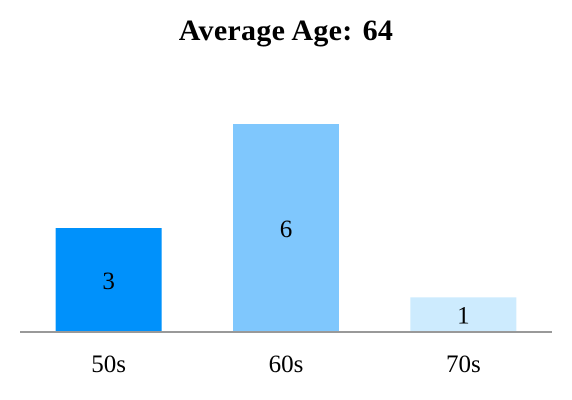  Describe the element at coordinates (108, 364) in the screenshot. I see `x-tick-label-50s: 50s` at that location.